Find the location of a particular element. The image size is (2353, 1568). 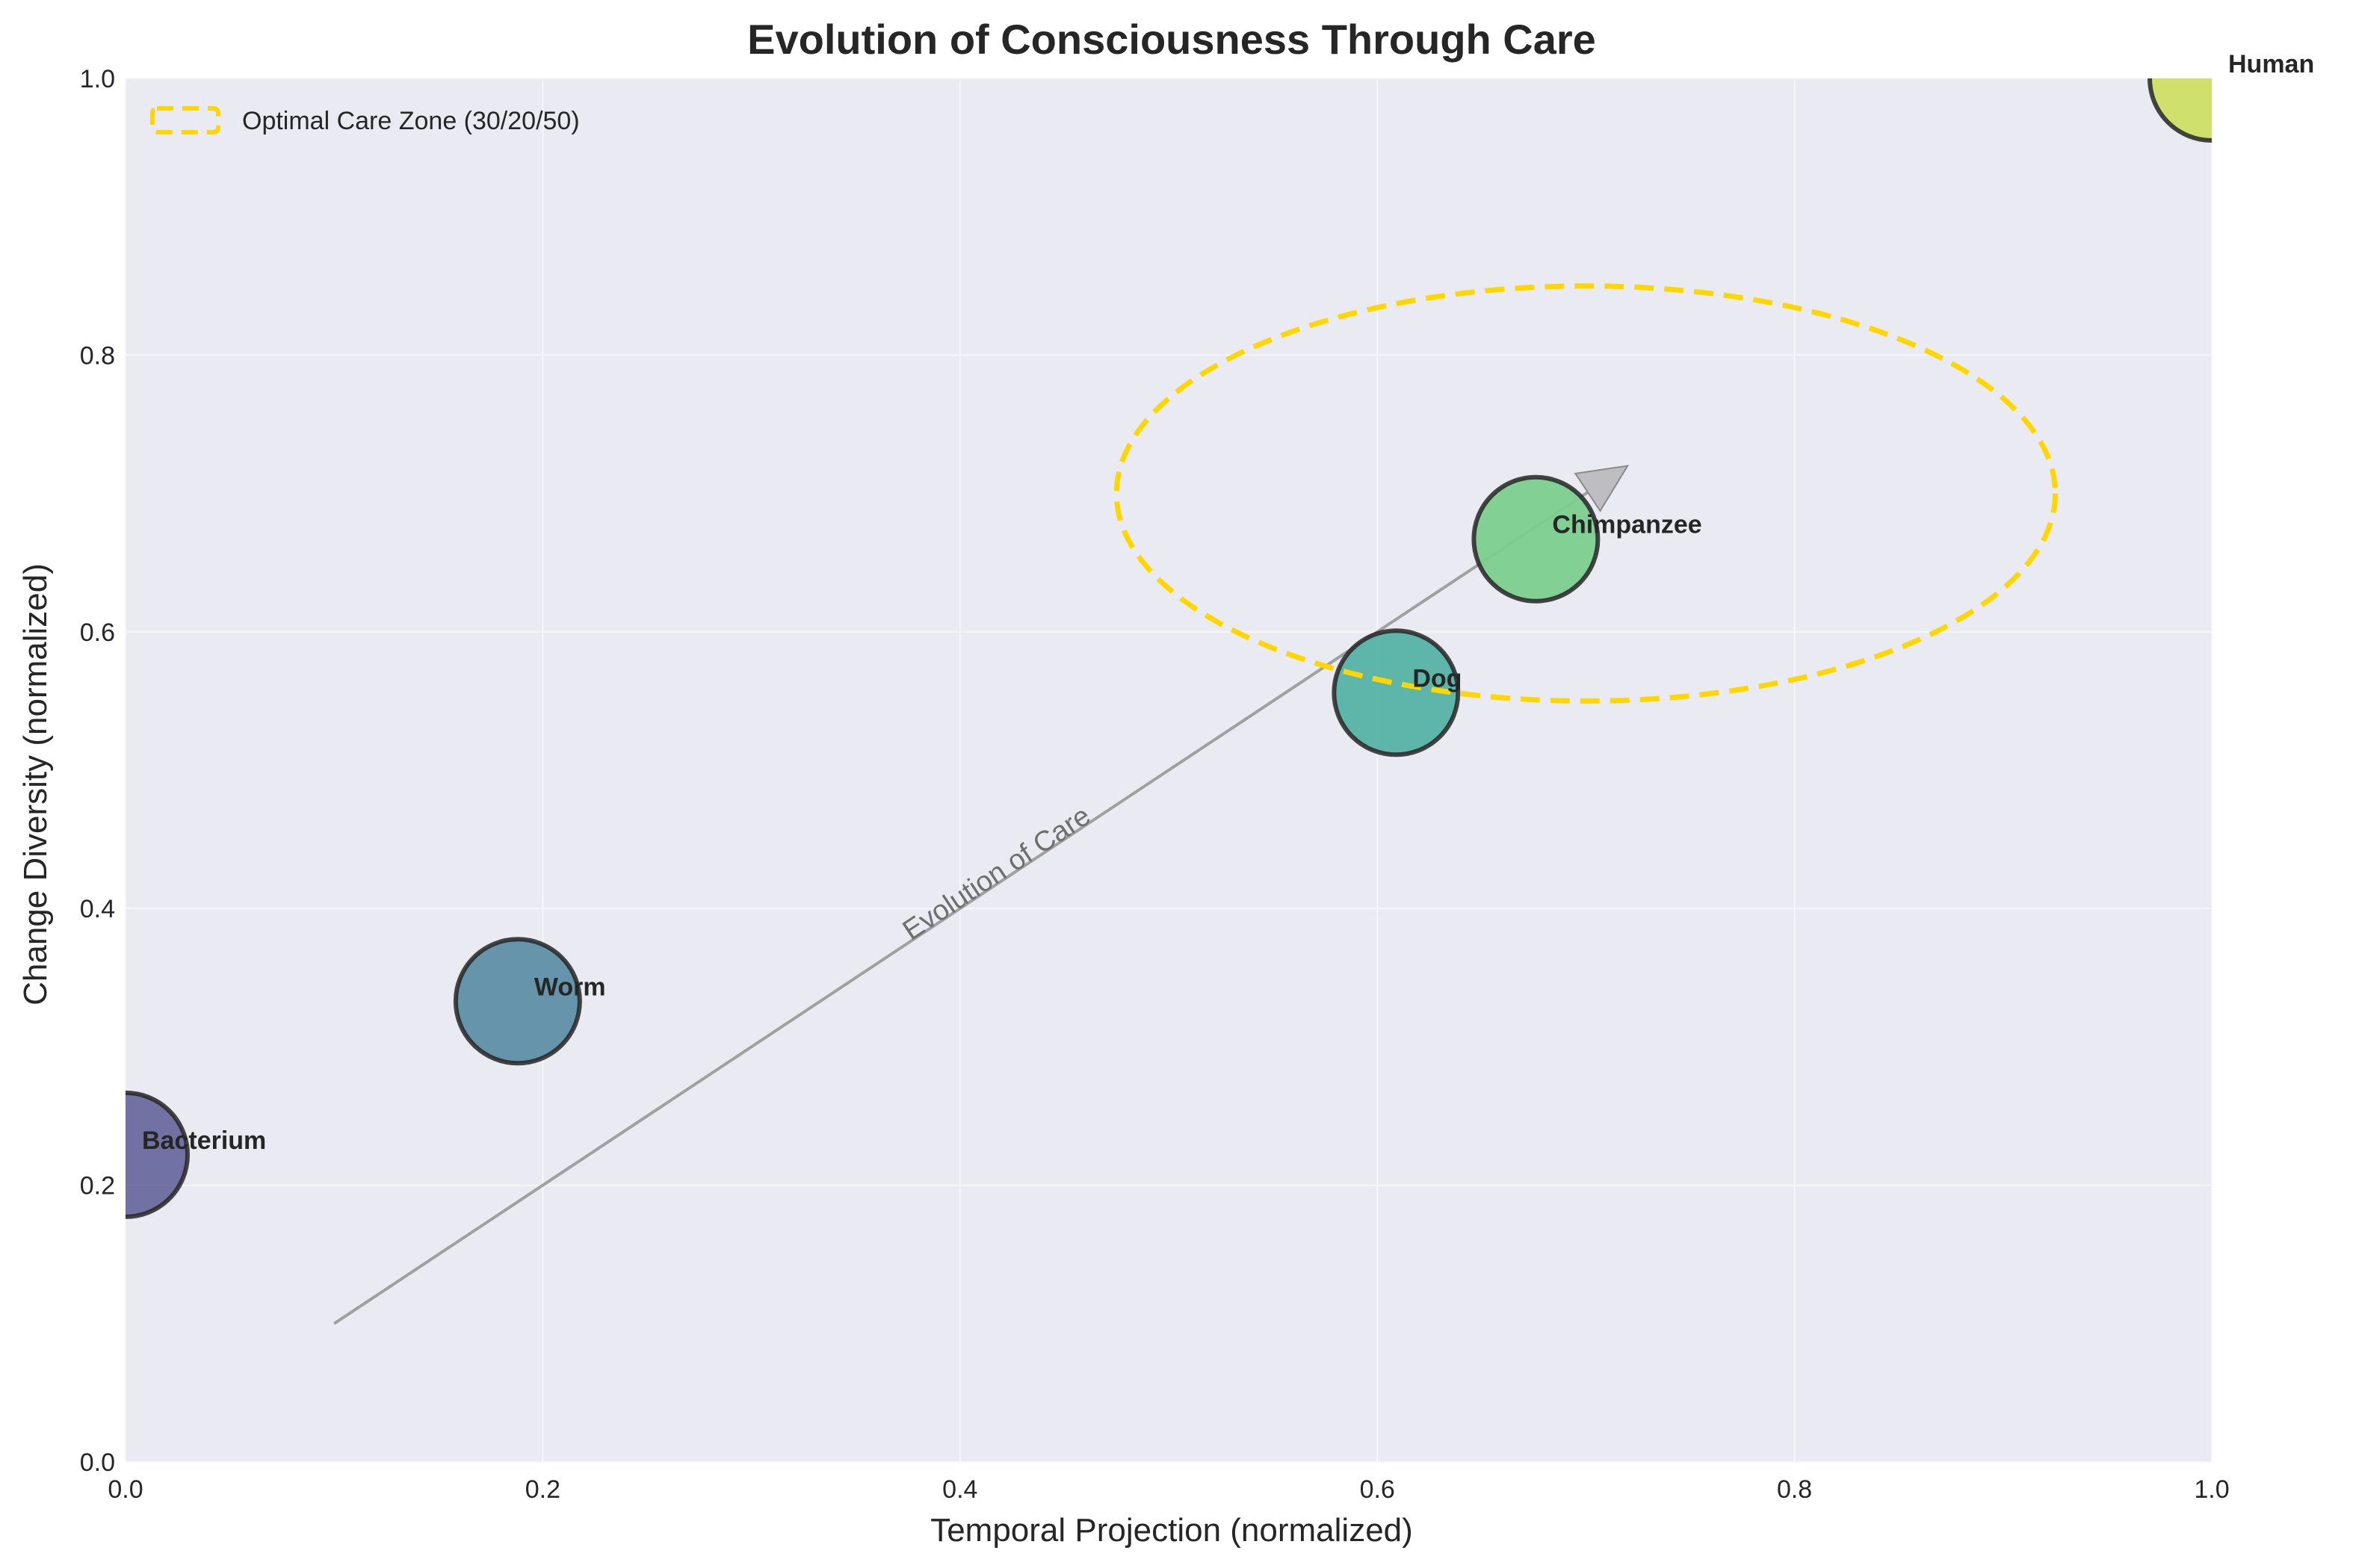

y-tick-label: 0.8 is located at coordinates (97, 356).